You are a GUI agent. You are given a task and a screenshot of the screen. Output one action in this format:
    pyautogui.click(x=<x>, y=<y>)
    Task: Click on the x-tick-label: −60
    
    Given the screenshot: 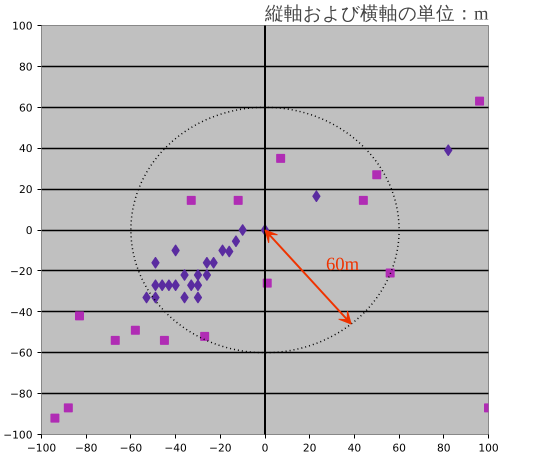 What is the action you would take?
    pyautogui.click(x=131, y=448)
    